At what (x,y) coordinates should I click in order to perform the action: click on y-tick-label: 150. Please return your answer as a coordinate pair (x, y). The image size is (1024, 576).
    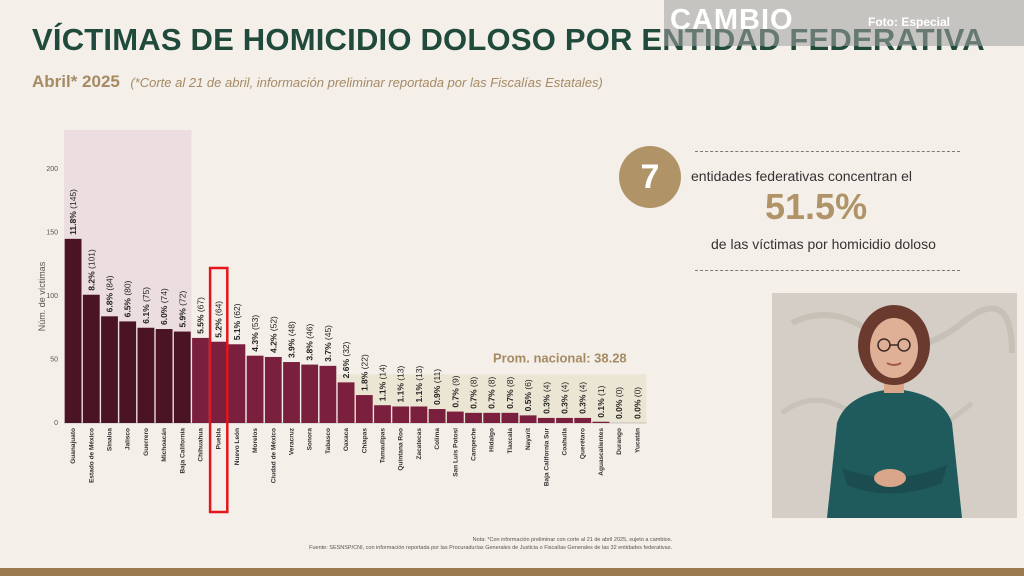
    Looking at the image, I should click on (52, 233).